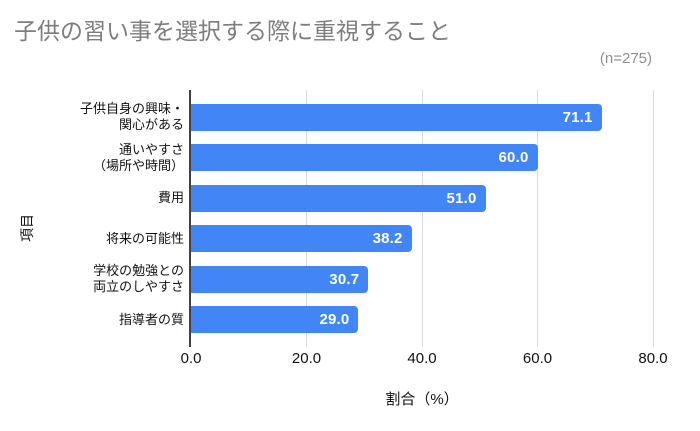 This screenshot has height=431, width=700. I want to click on x-axis-title: 割合（%）, so click(422, 399).